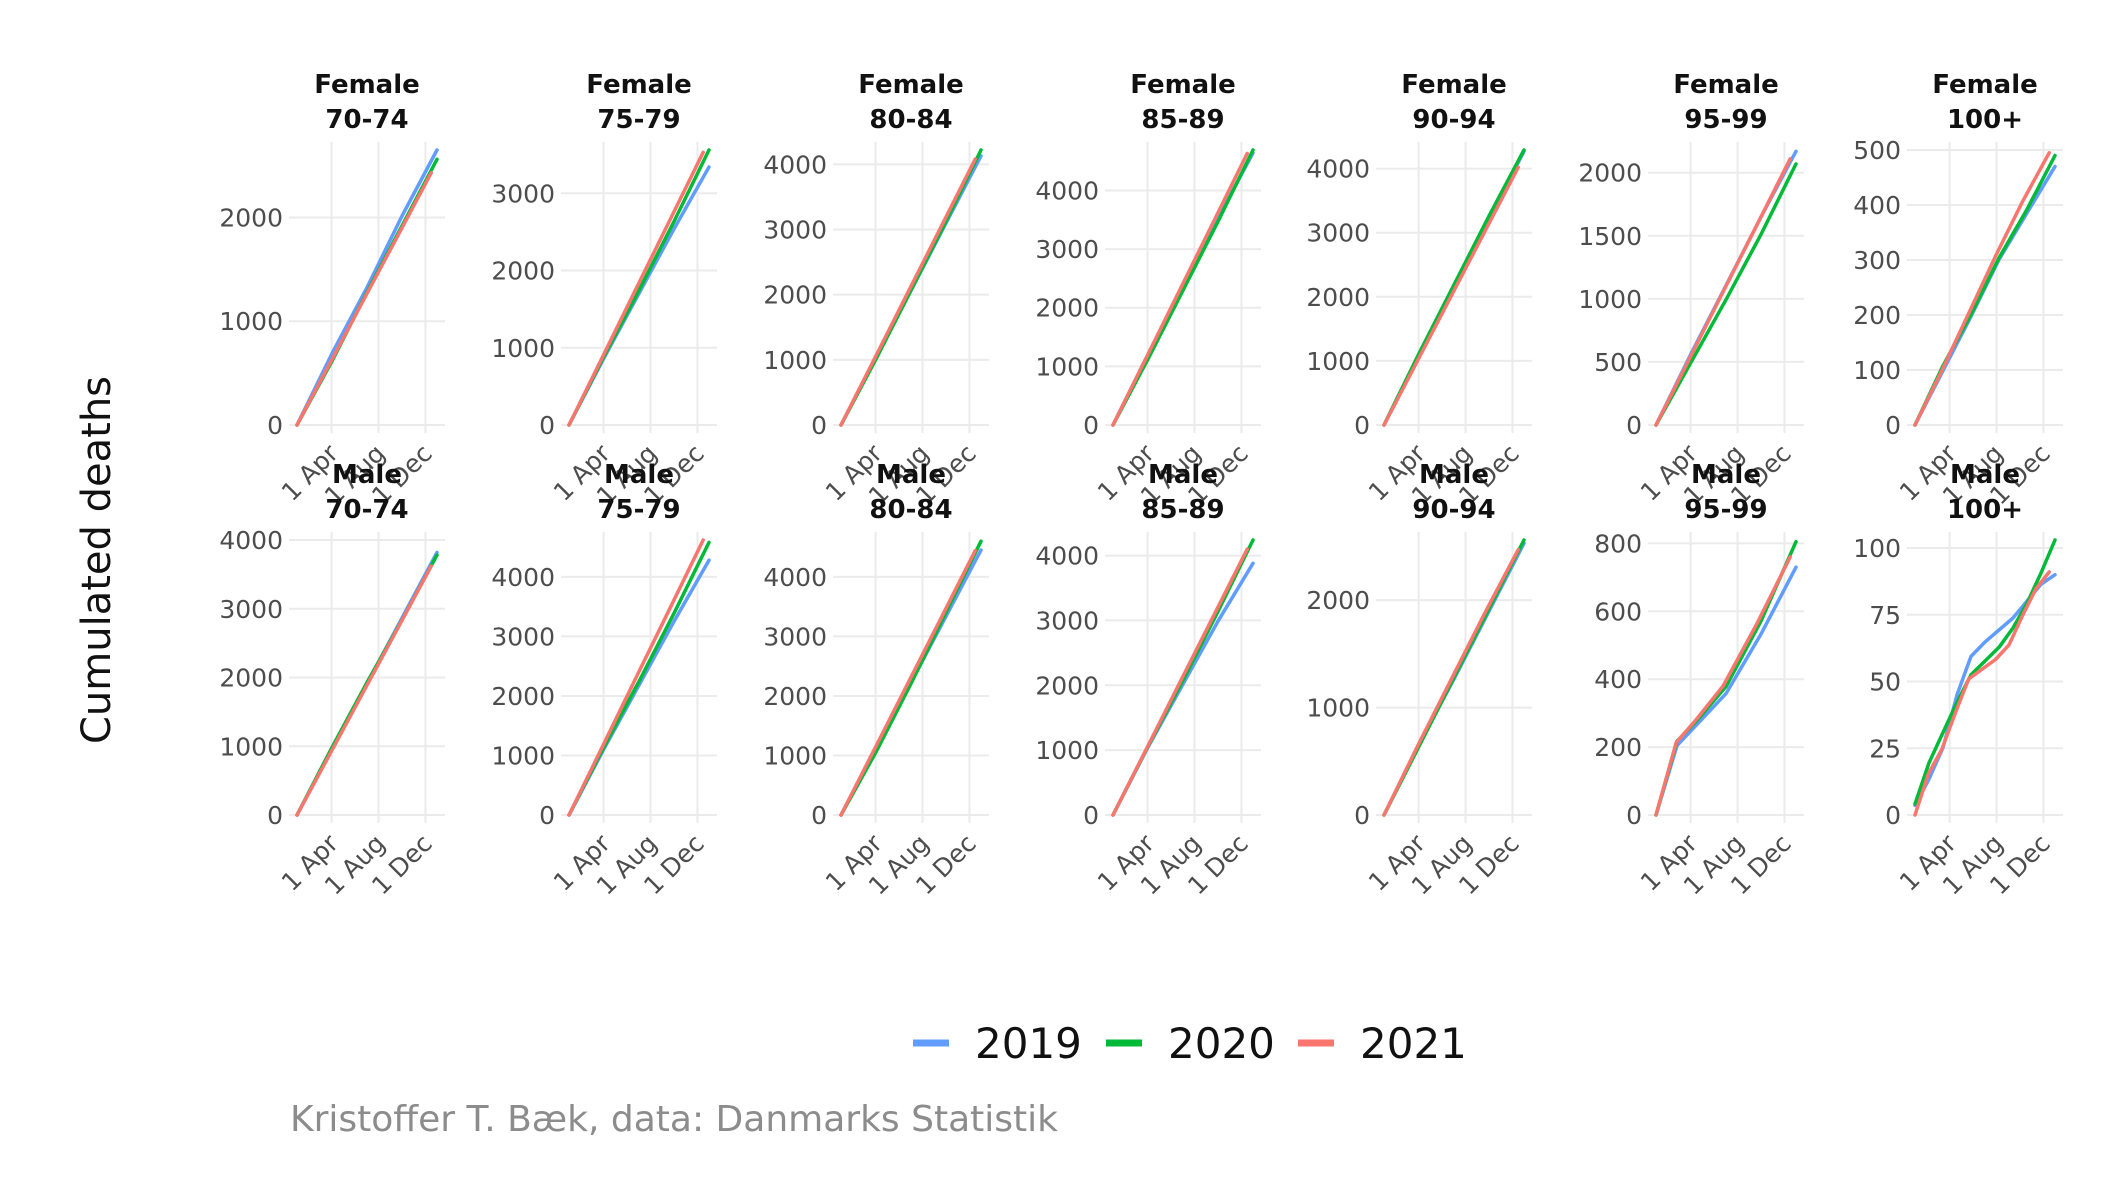 The width and height of the screenshot is (2125, 1181). What do you see at coordinates (1985, 120) in the screenshot?
I see `panel-age-label: 100+` at bounding box center [1985, 120].